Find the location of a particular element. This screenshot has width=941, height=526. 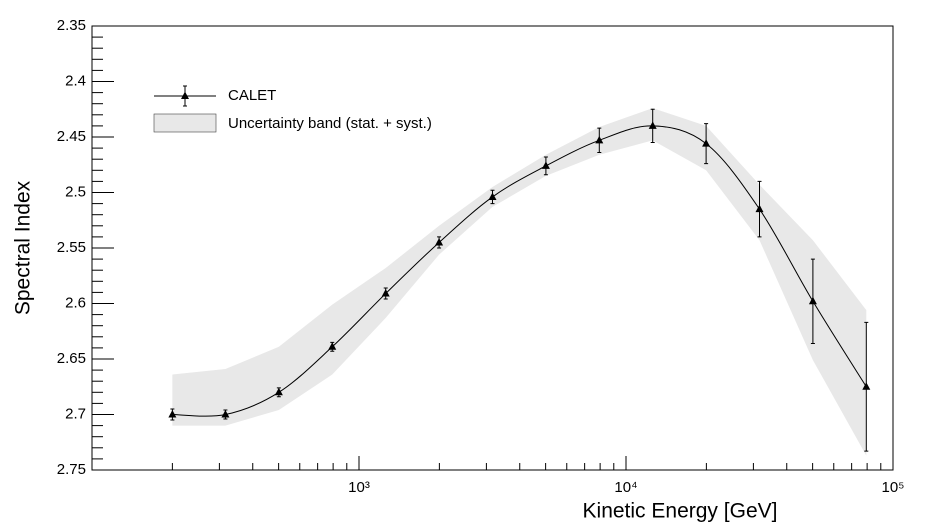

y-tick-label: 2.6 is located at coordinates (75, 302).